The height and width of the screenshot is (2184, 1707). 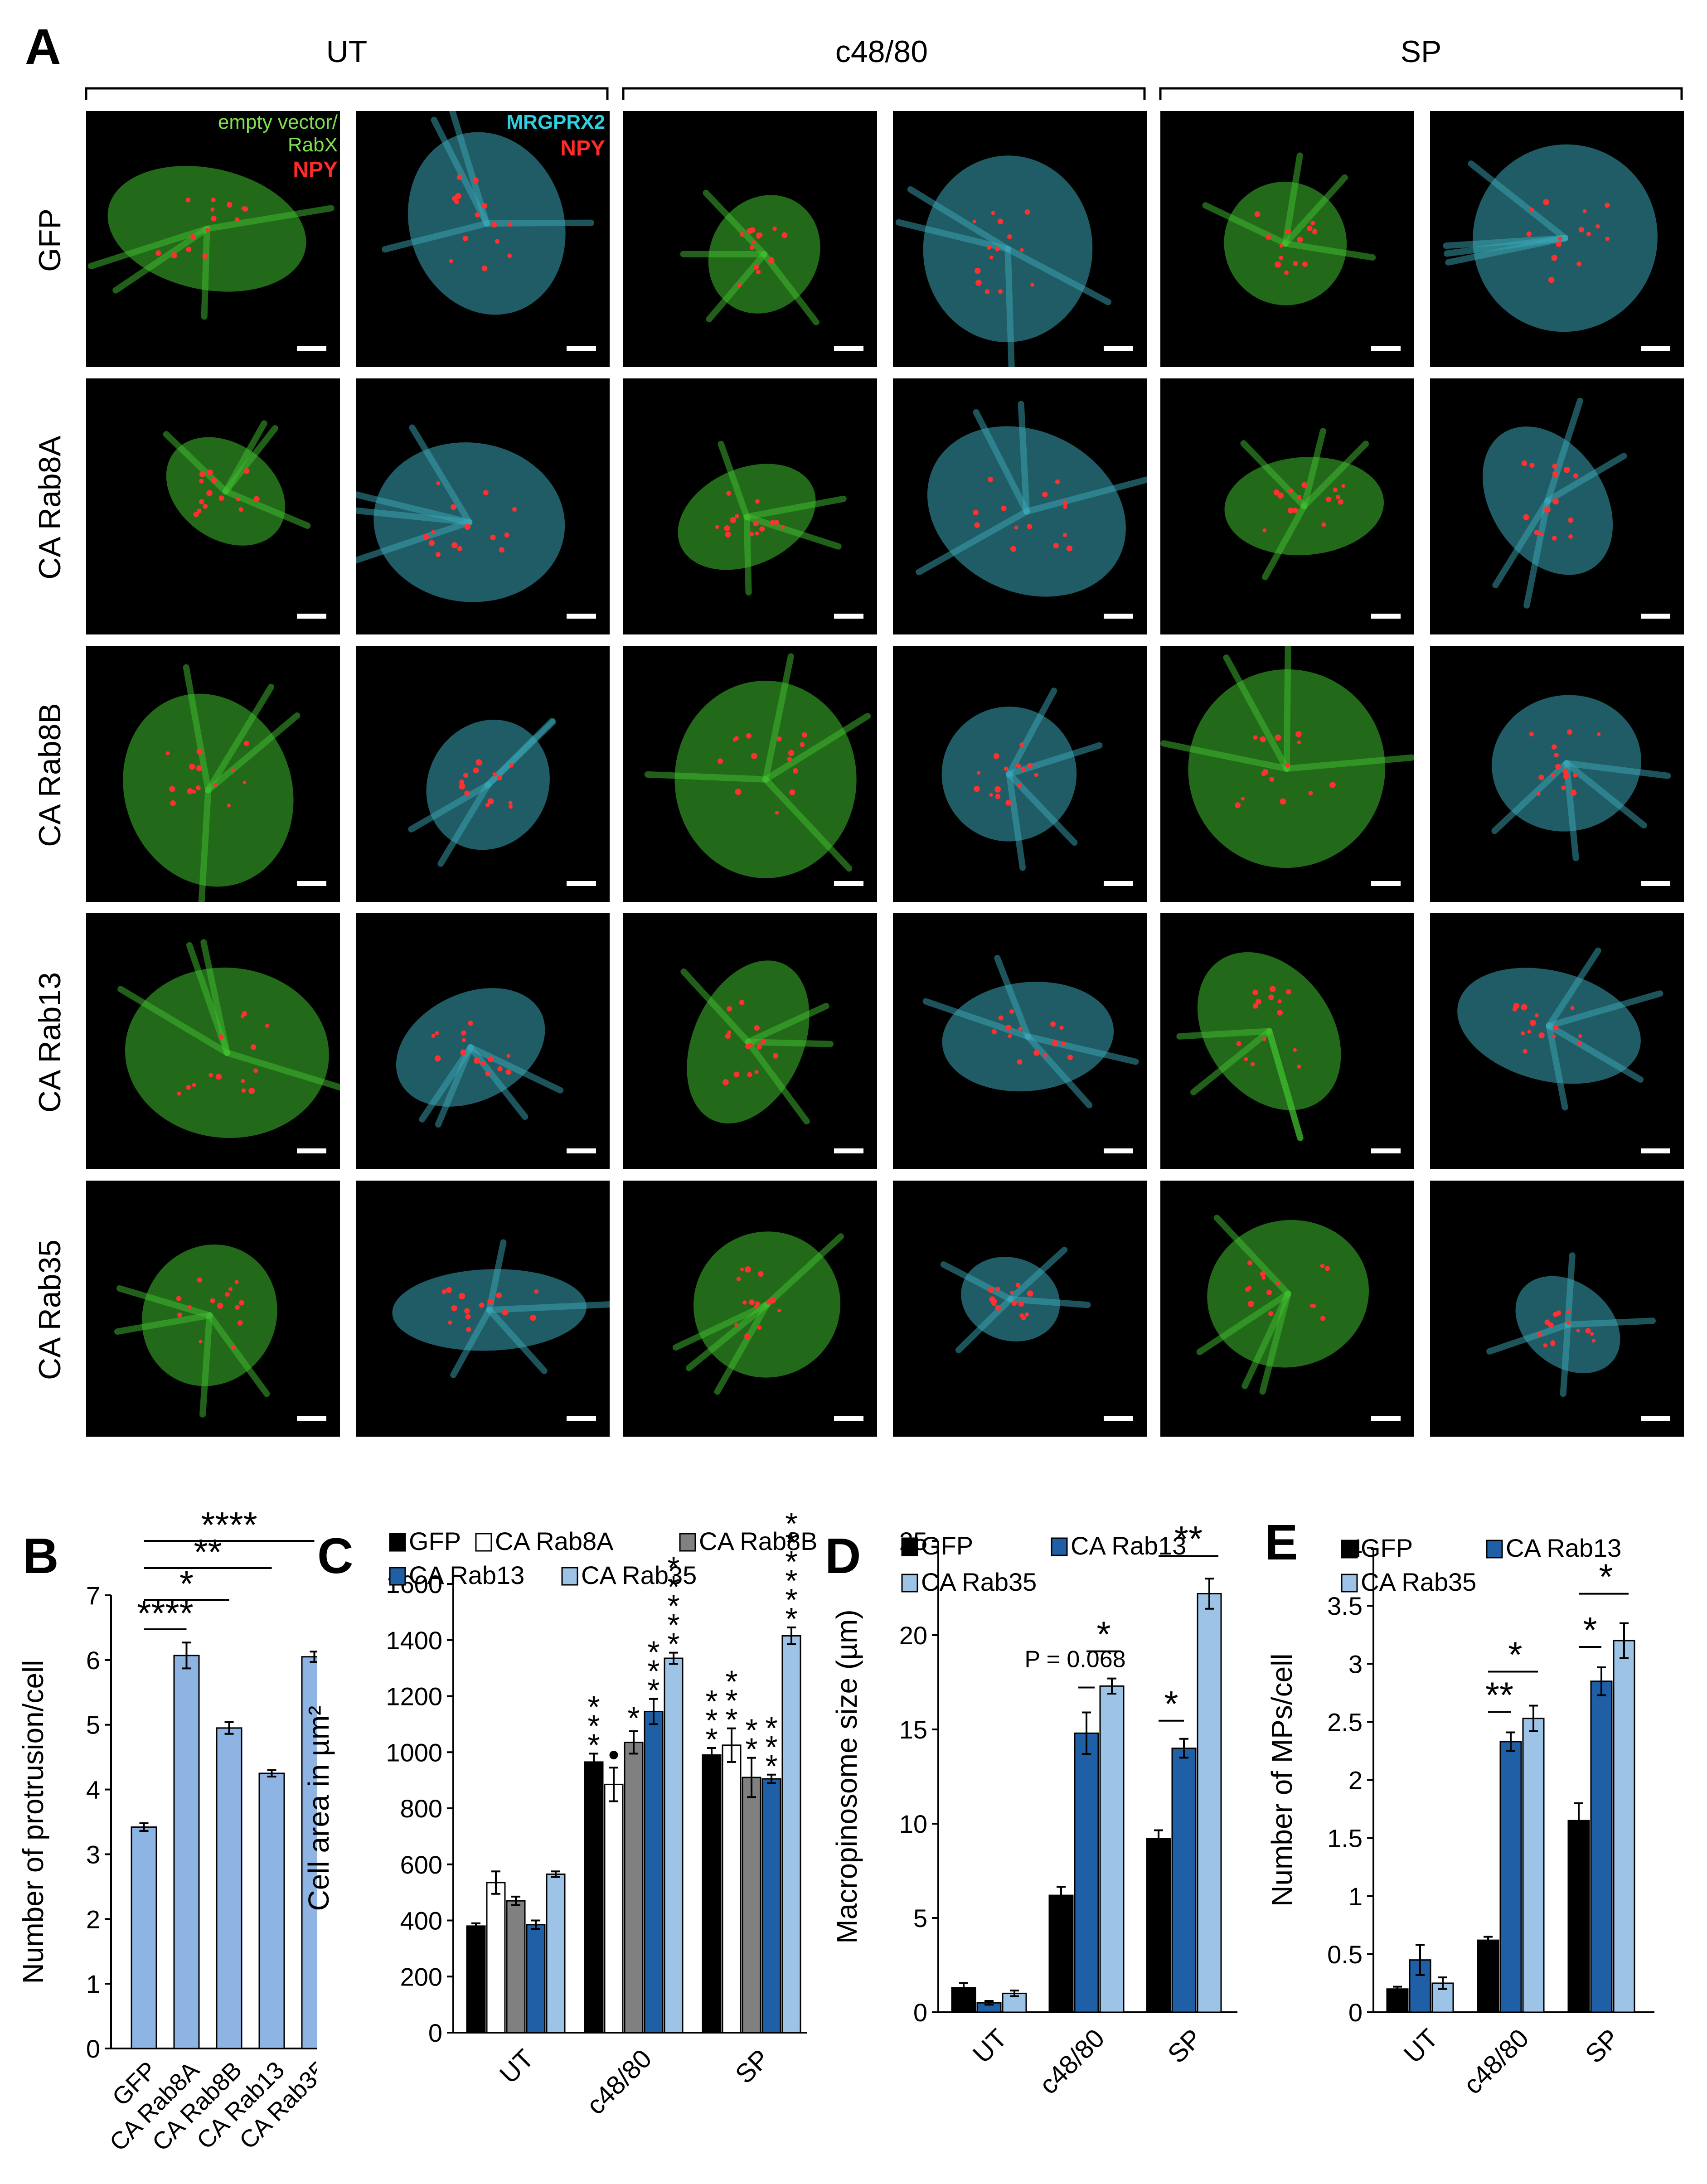 I want to click on legend-label: CA Rab8B, so click(x=758, y=1541).